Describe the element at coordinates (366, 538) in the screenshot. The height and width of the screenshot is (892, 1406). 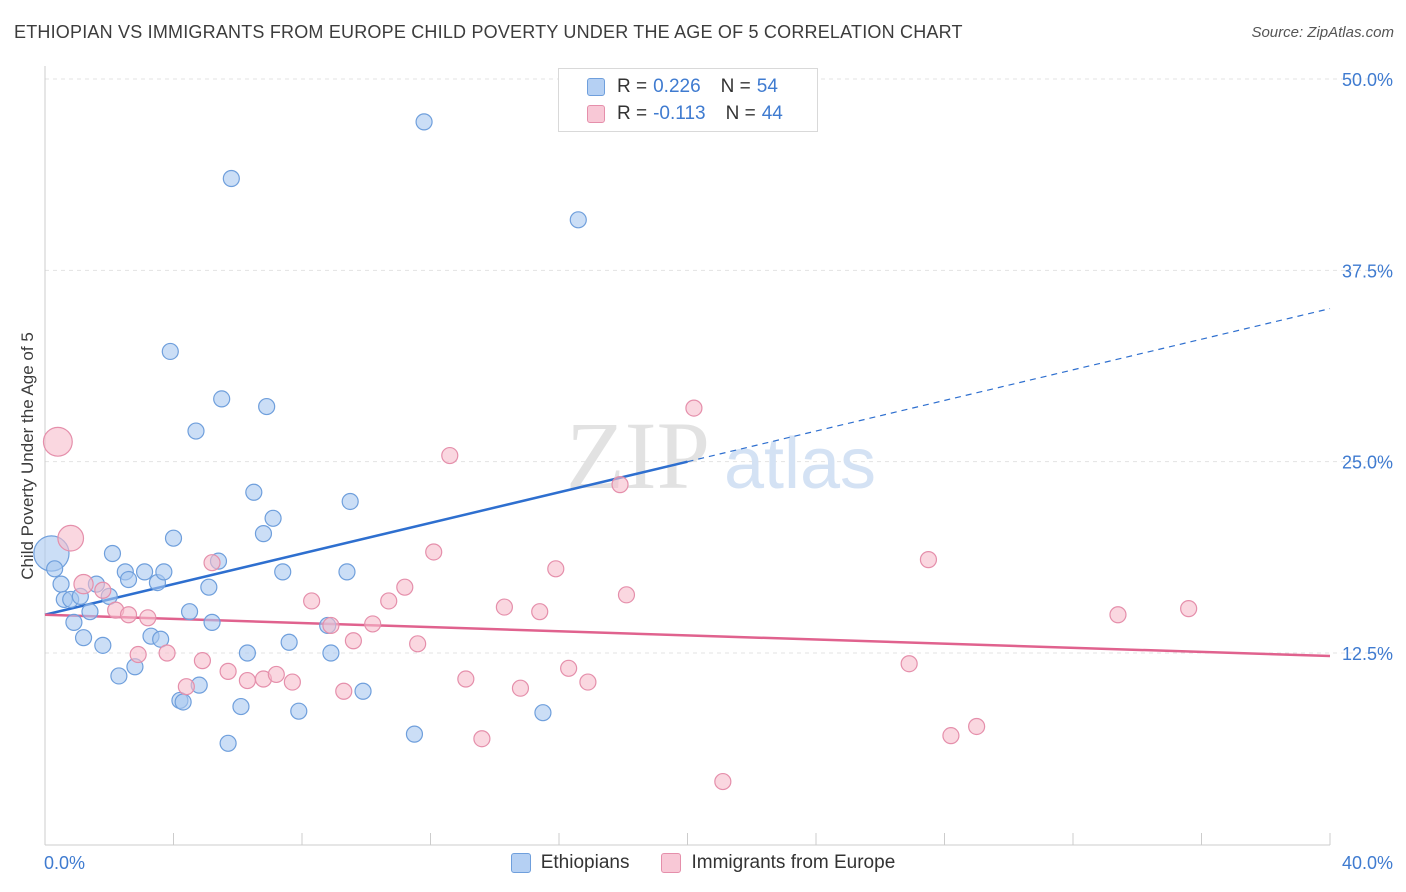
I see `trend-line-ethiopians` at that location.